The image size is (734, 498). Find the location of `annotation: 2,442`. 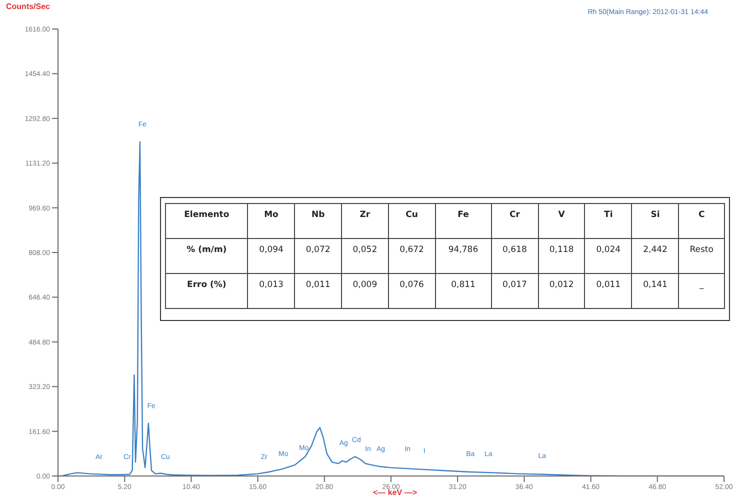

annotation: 2,442 is located at coordinates (655, 256).